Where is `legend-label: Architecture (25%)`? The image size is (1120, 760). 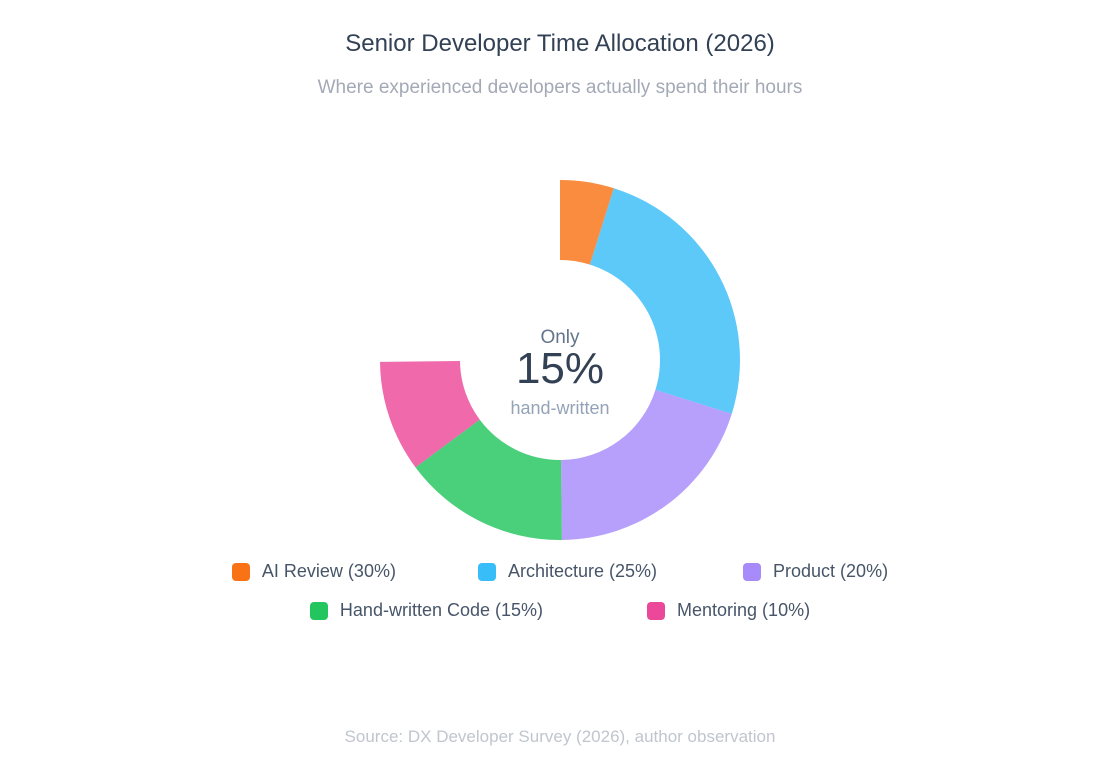
legend-label: Architecture (25%) is located at coordinates (582, 571).